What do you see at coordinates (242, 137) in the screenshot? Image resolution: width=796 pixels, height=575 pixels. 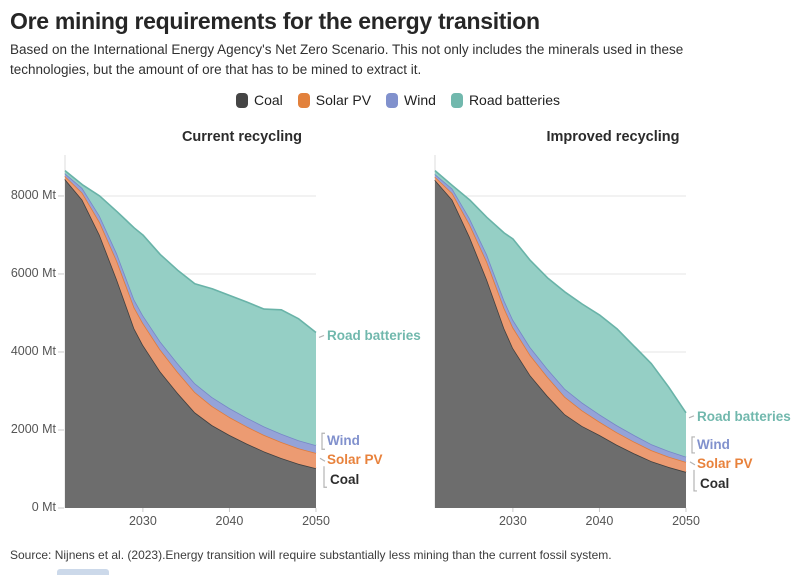 I see `chart-title-current-recycling: Current recycling` at bounding box center [242, 137].